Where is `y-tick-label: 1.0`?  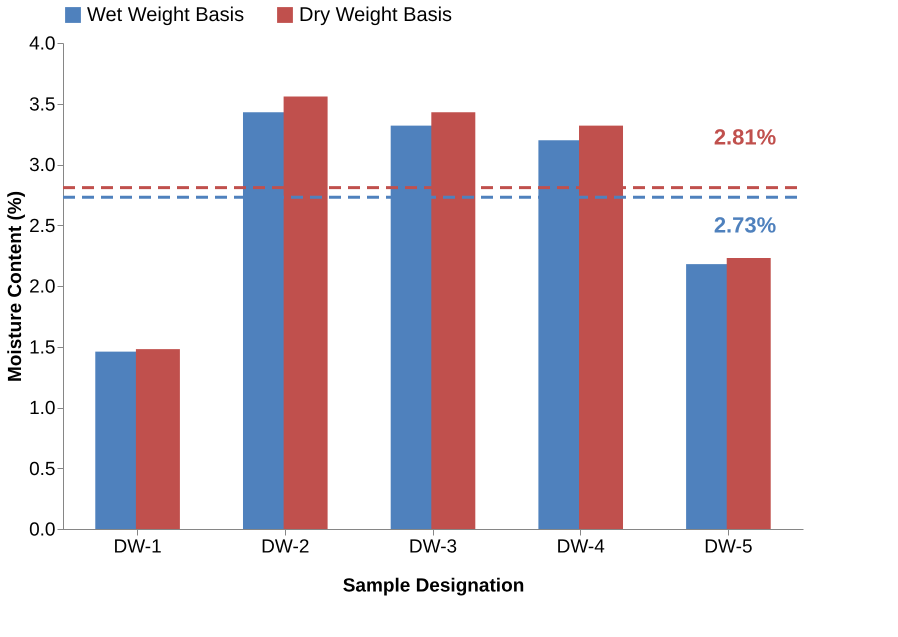
y-tick-label: 1.0 is located at coordinates (42, 408).